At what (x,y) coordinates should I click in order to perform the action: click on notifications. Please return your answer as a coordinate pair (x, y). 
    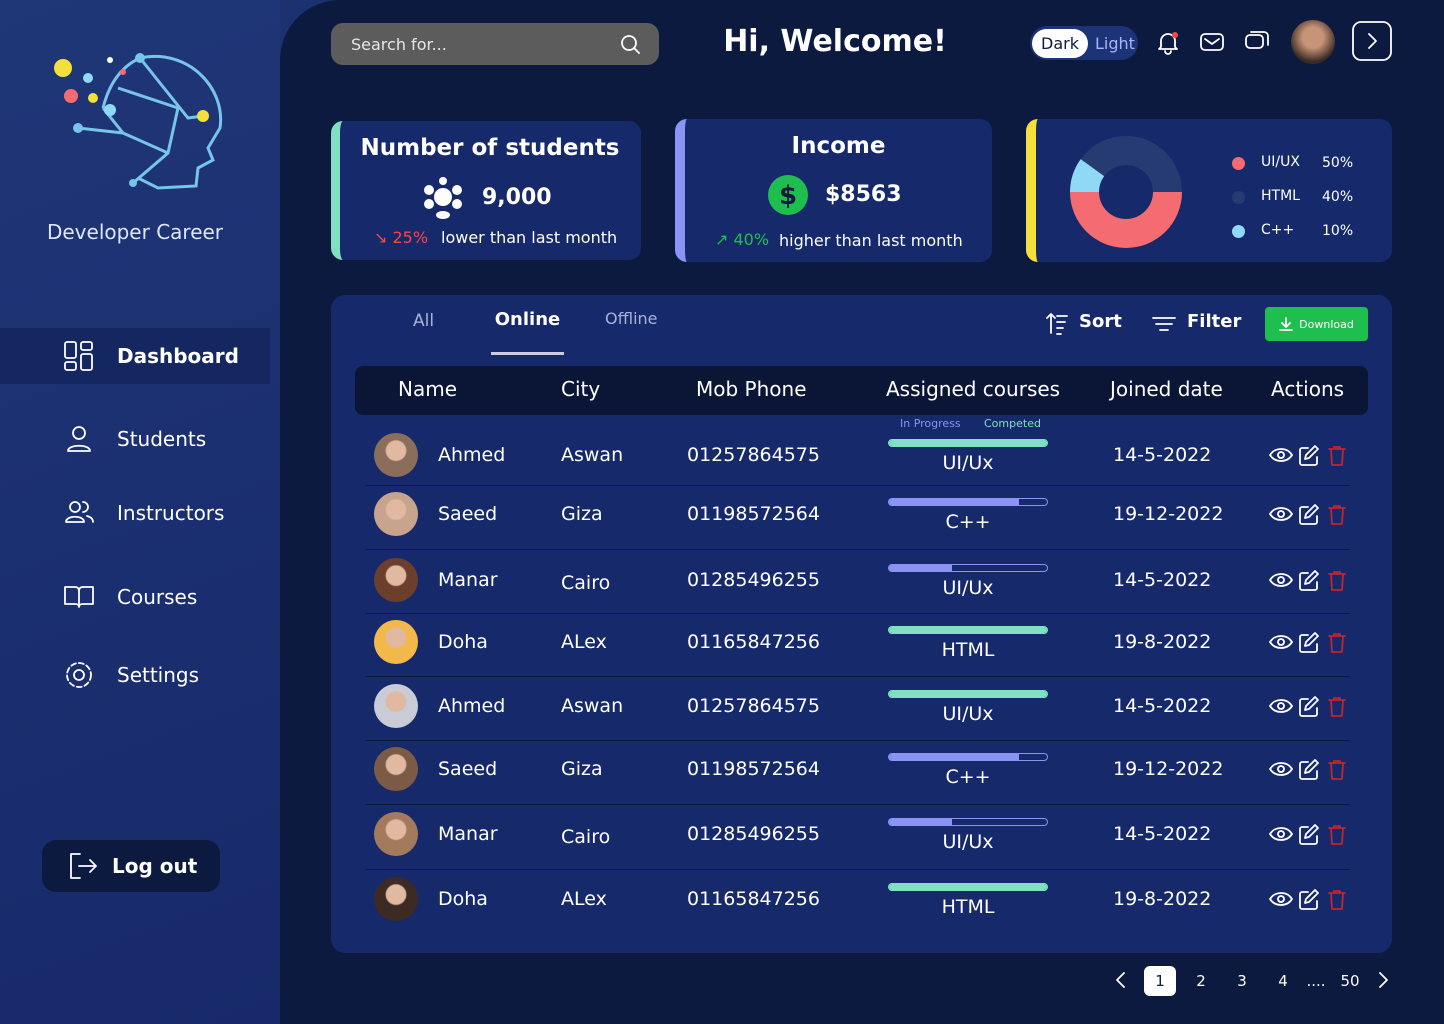
    Looking at the image, I should click on (1168, 42).